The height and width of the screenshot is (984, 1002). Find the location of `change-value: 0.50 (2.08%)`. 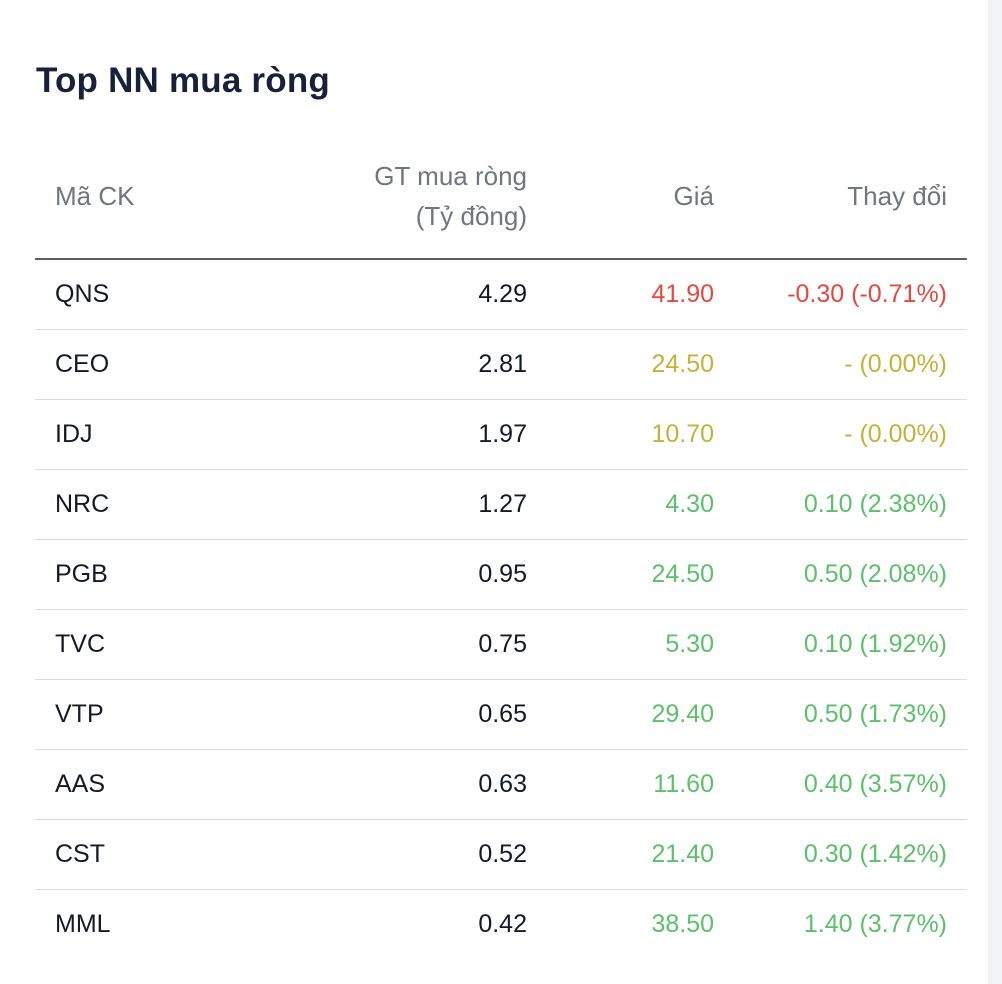

change-value: 0.50 (2.08%) is located at coordinates (875, 574).